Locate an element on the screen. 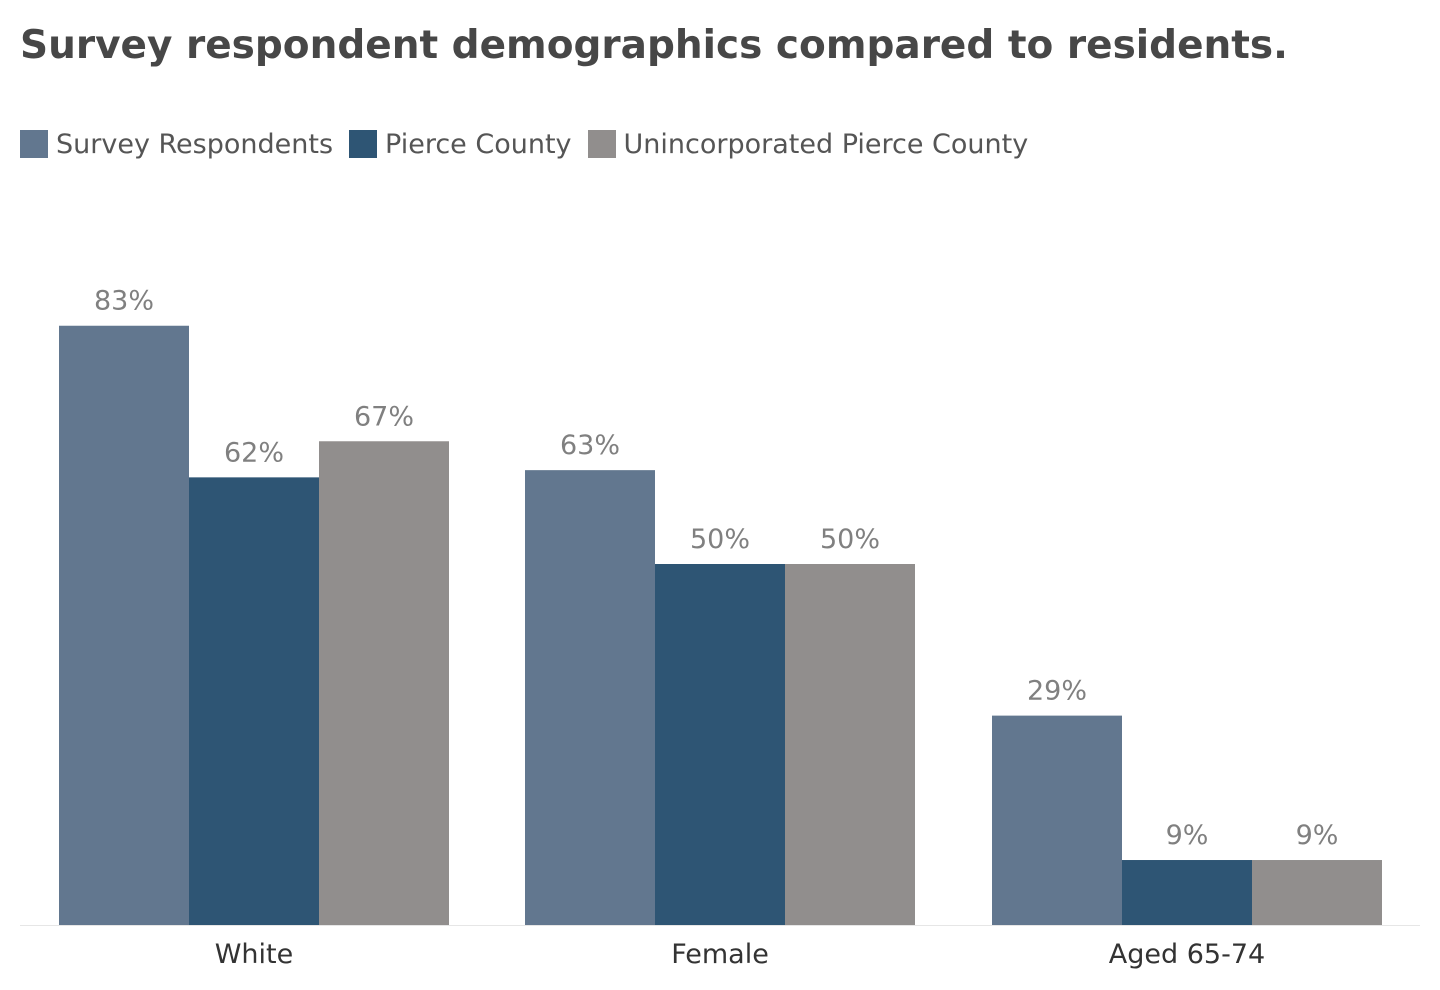  value-label-female-pierce-county: 50% is located at coordinates (720, 539).